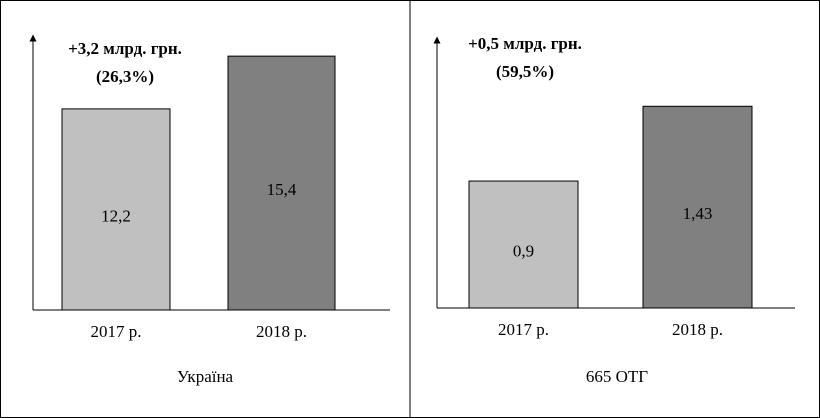  I want to click on value-label: 15,4, so click(282, 189).